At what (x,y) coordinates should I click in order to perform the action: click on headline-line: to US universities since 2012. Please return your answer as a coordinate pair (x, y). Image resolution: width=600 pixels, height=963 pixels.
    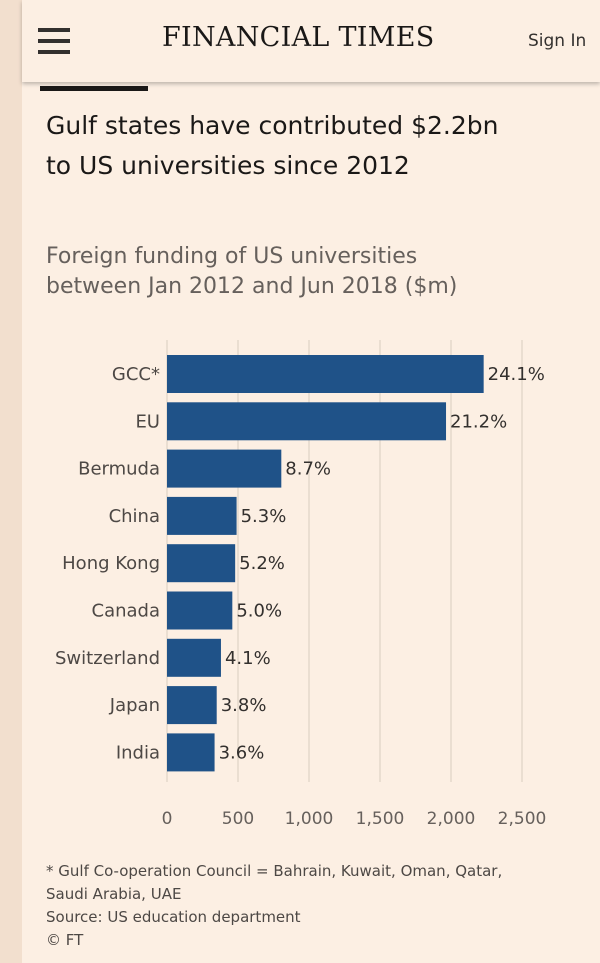
    Looking at the image, I should click on (228, 165).